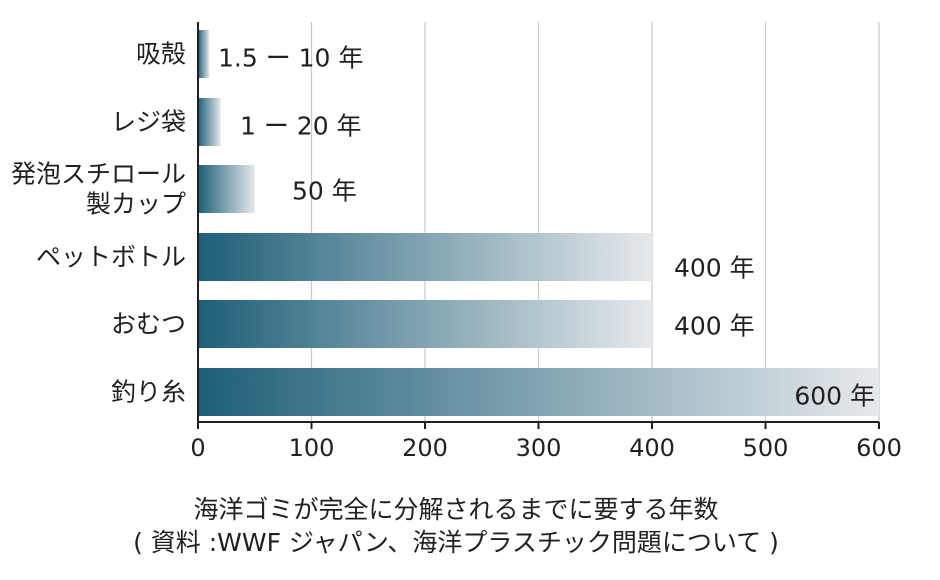 This screenshot has height=580, width=940. Describe the element at coordinates (834, 396) in the screenshot. I see `value-label: 600 年` at that location.